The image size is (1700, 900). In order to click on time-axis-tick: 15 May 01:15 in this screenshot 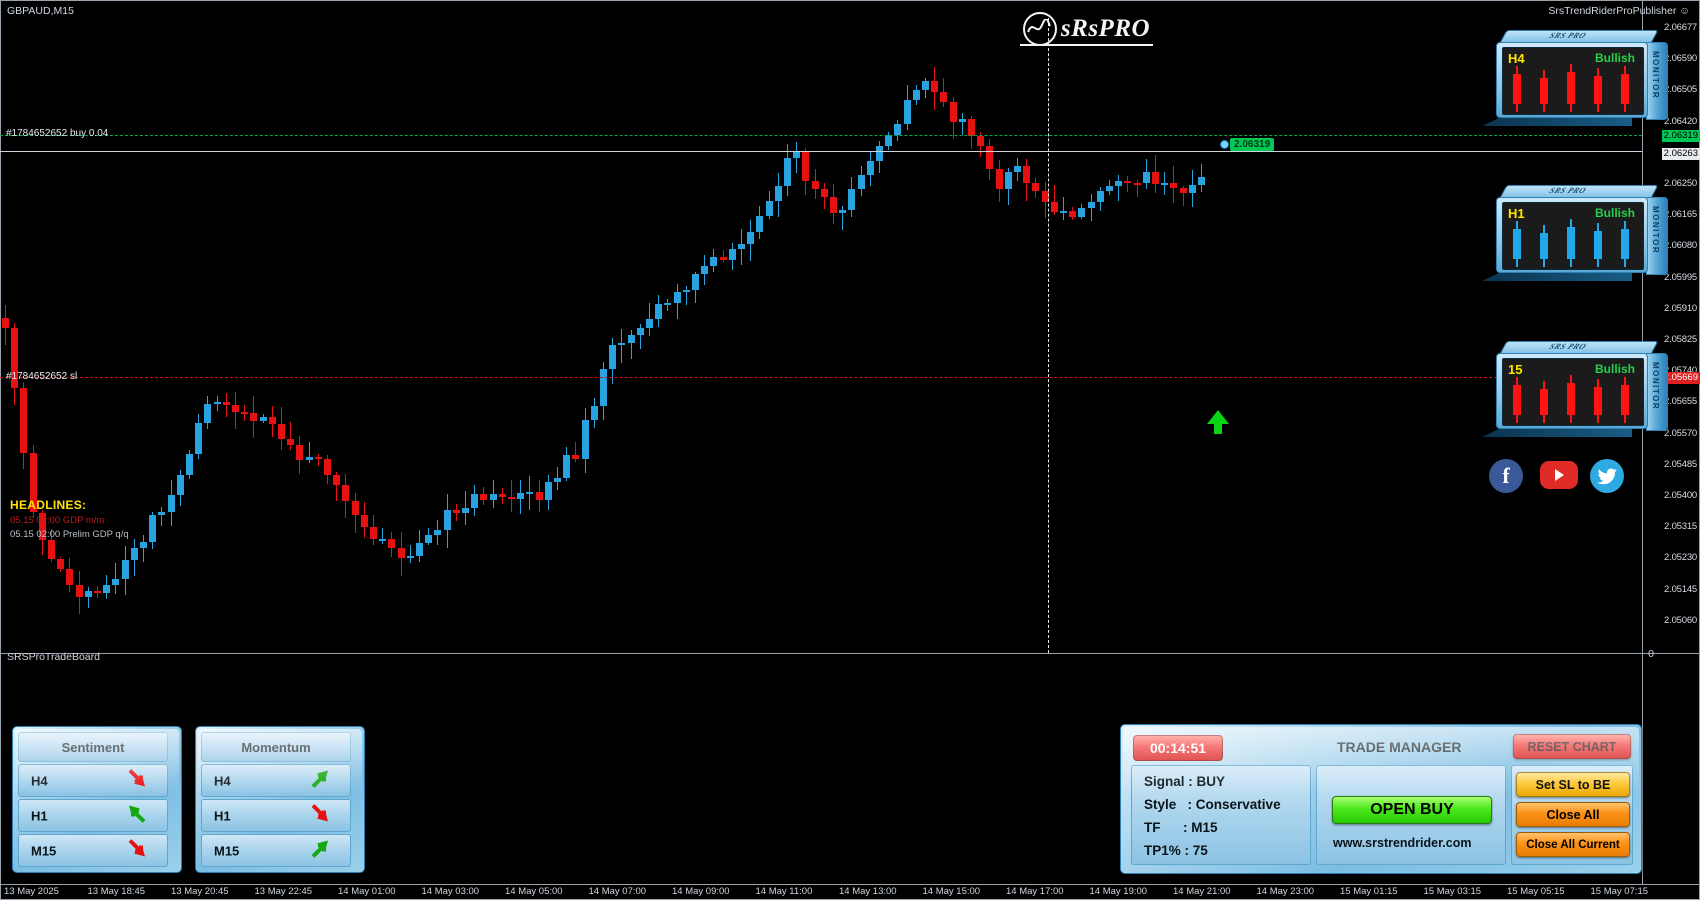, I will do `click(1369, 891)`.